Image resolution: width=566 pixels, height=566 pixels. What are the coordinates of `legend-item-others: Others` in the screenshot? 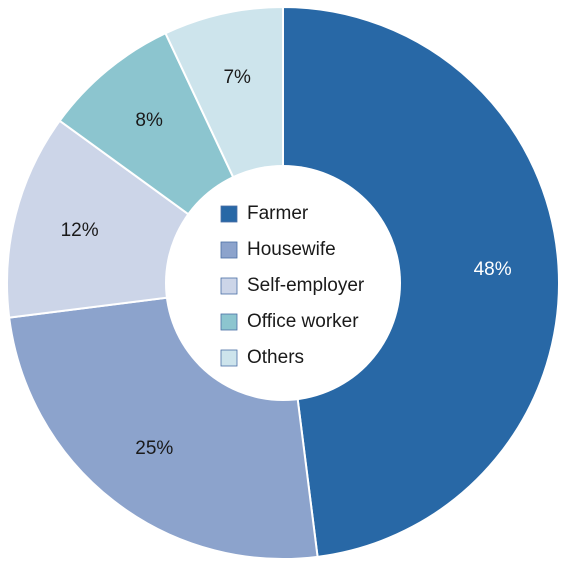 It's located at (262, 357).